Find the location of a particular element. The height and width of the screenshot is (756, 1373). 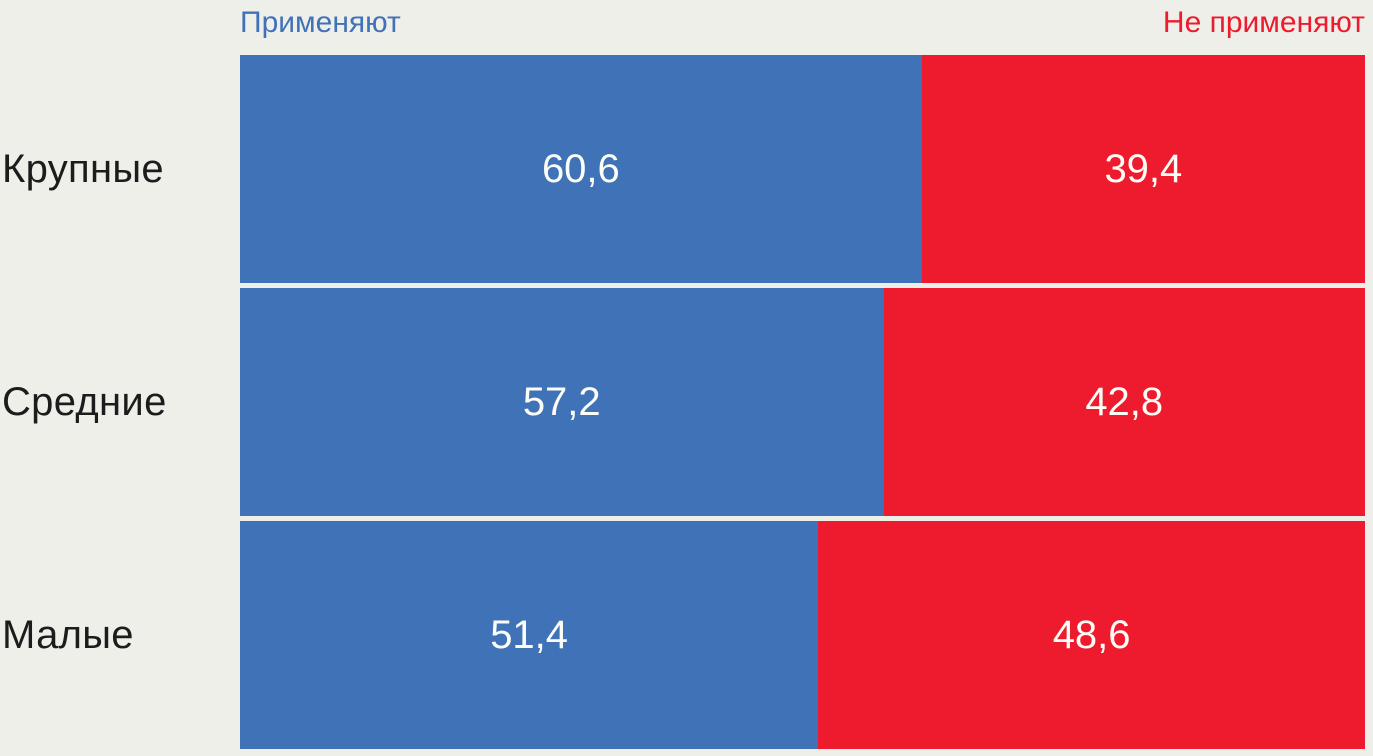

category-label: Средние is located at coordinates (84, 401).